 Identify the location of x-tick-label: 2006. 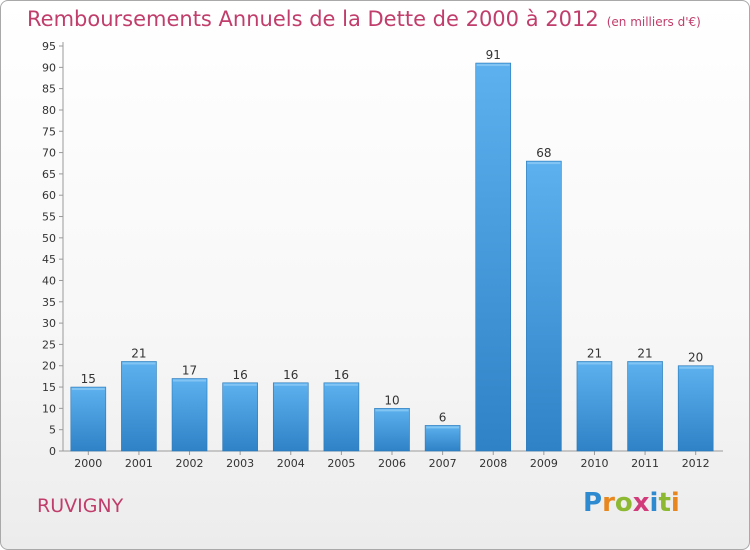
(392, 463).